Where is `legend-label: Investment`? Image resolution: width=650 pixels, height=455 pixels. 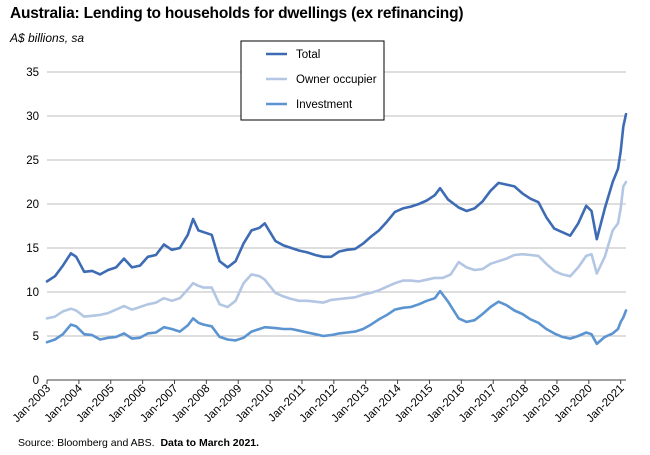
legend-label: Investment is located at coordinates (324, 105).